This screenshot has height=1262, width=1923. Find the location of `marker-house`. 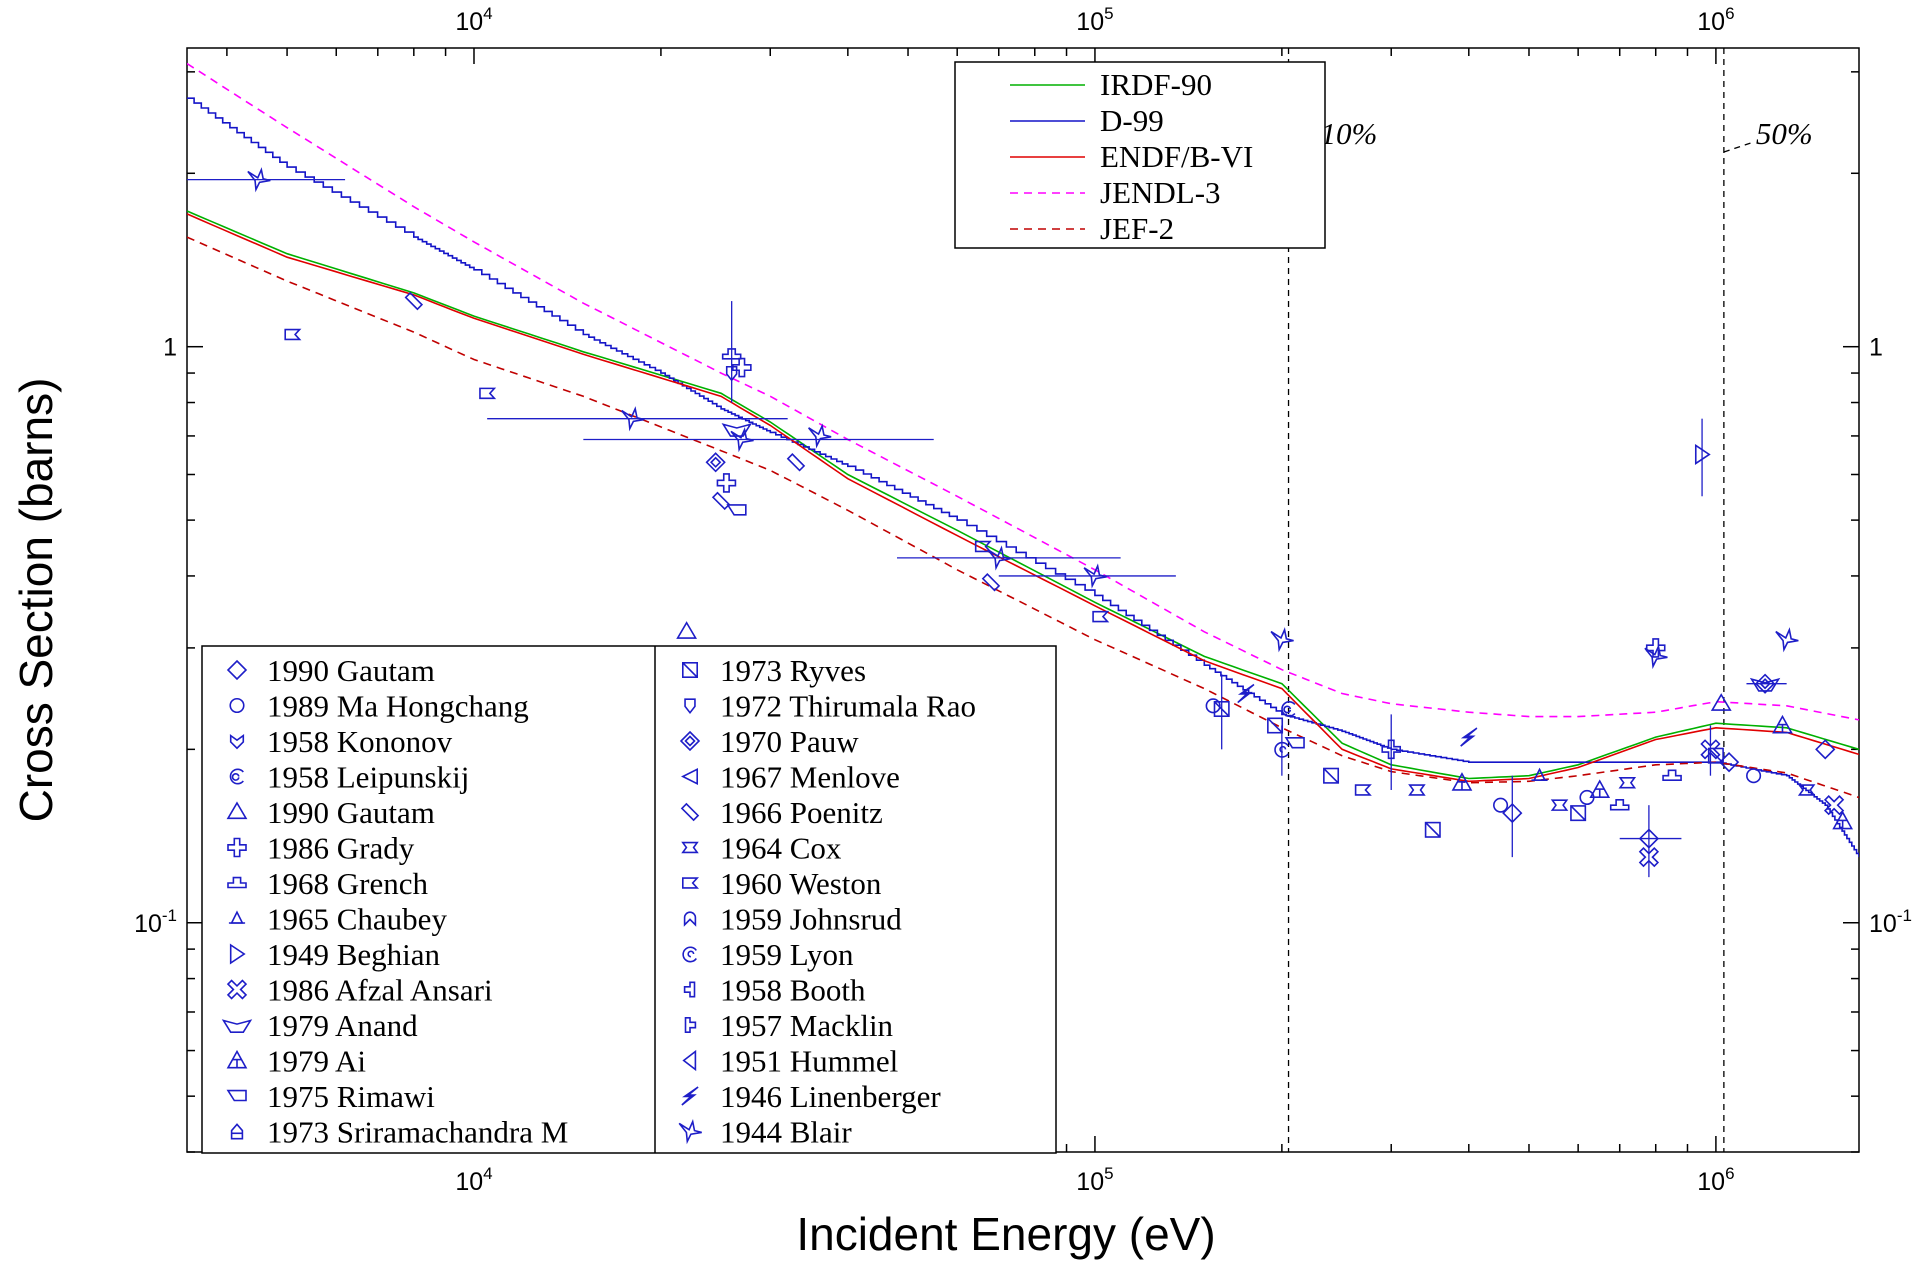

marker-house is located at coordinates (237, 1131).